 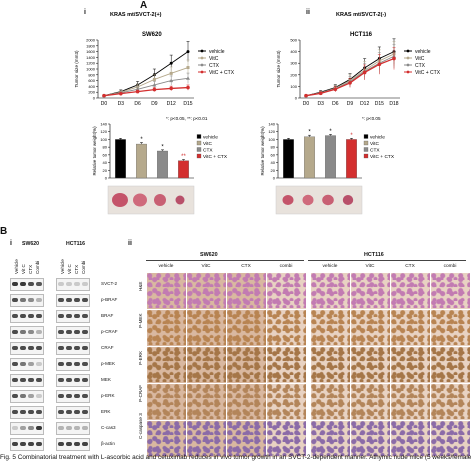 What do you see at coordinates (106, 411) in the screenshot?
I see `protein-label: ERK` at bounding box center [106, 411].